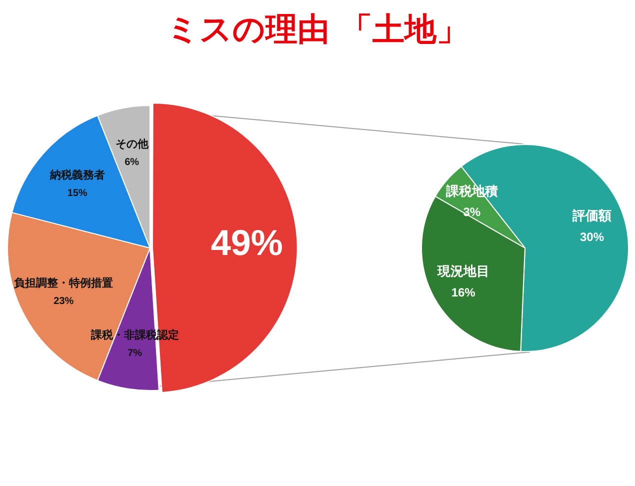 This screenshot has width=635, height=486. What do you see at coordinates (592, 216) in the screenshot?
I see `slice-label: 評価額` at bounding box center [592, 216].